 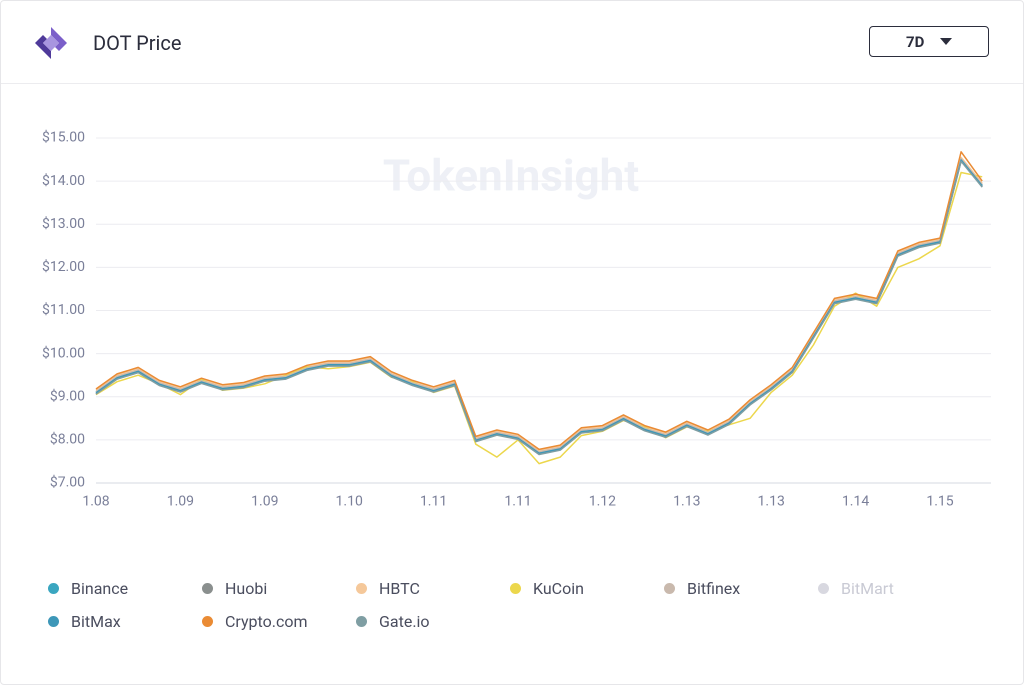 What do you see at coordinates (67, 439) in the screenshot?
I see `y-tick-label: $8.00` at bounding box center [67, 439].